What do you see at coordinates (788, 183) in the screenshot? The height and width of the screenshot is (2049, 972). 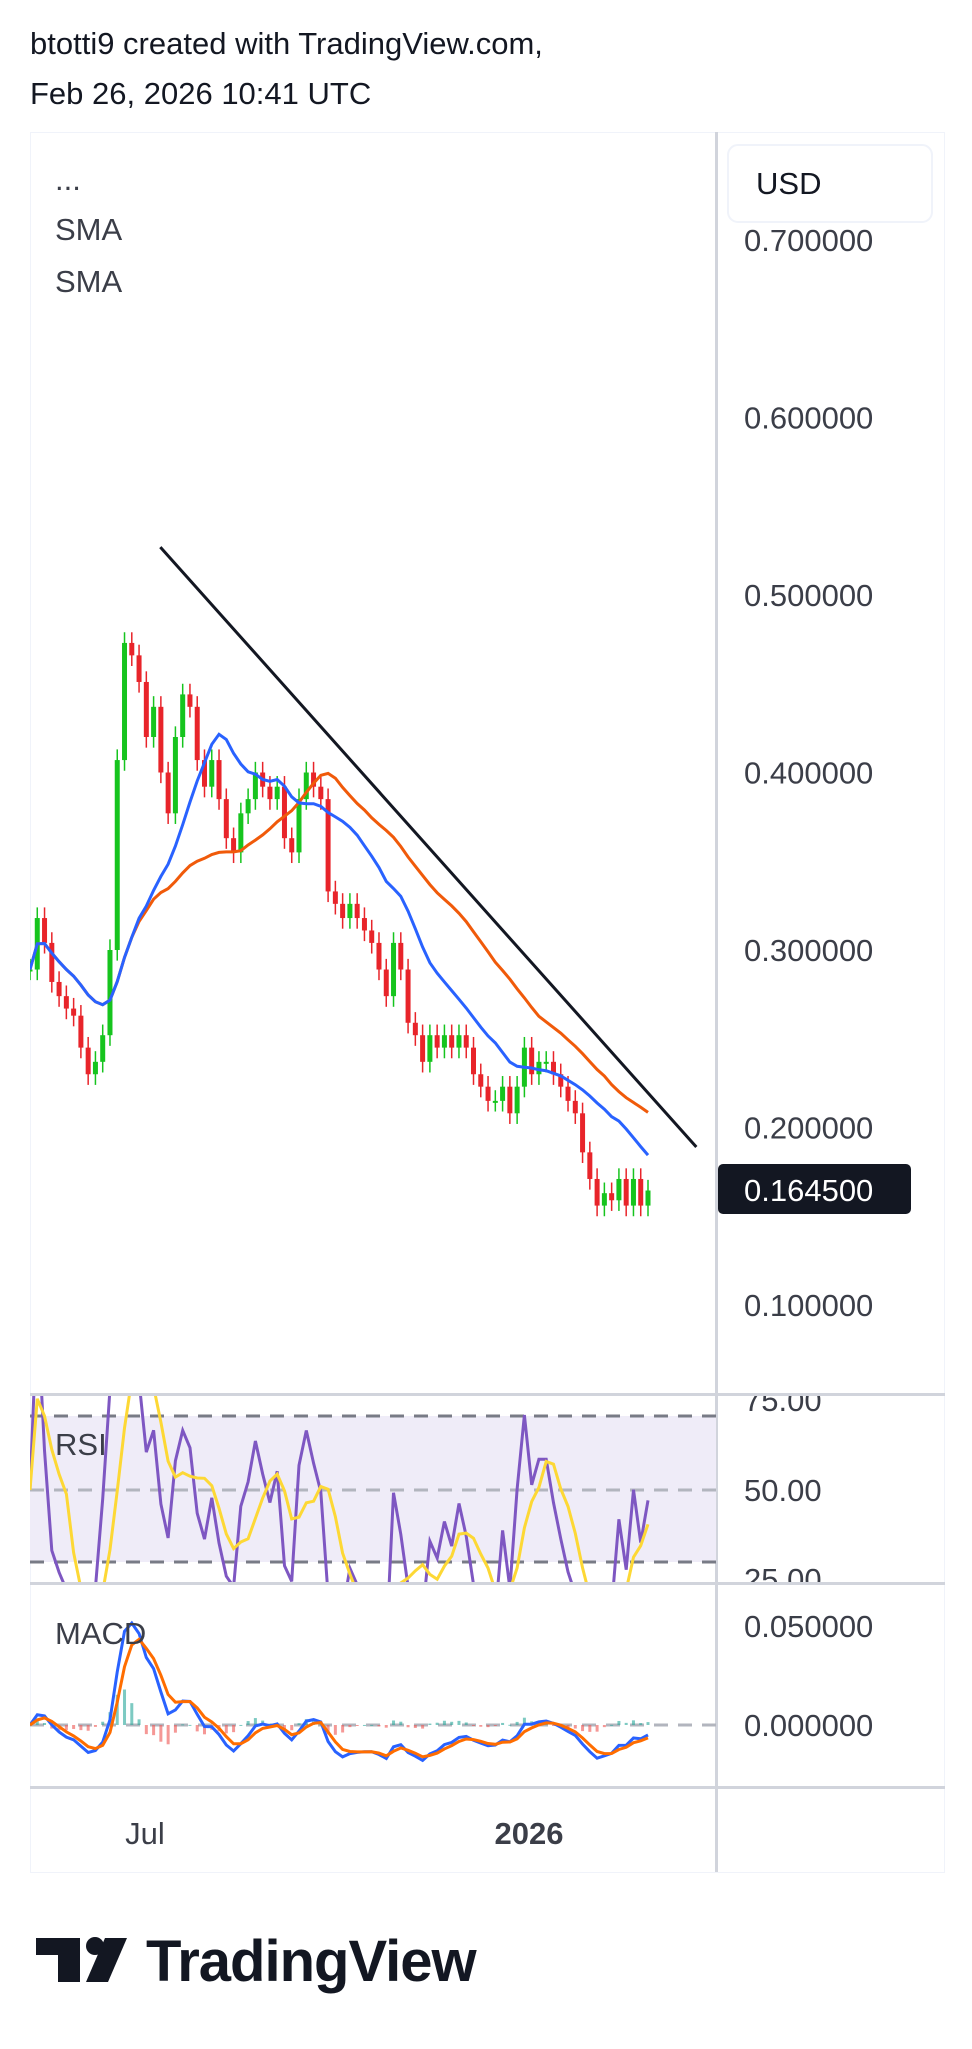 I see `currency-button-label: USD` at bounding box center [788, 183].